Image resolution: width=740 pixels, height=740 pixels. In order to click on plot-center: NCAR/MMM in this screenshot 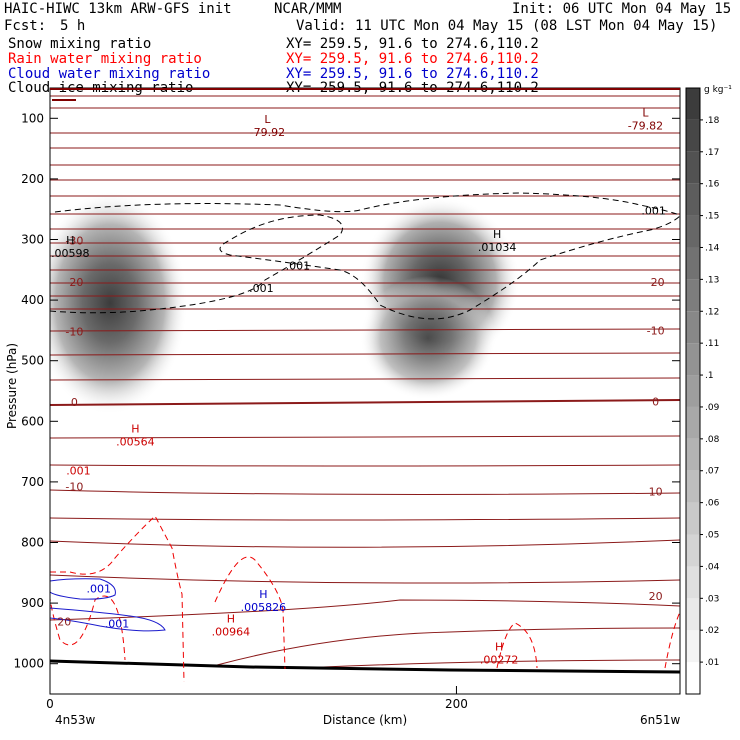, I will do `click(308, 9)`.